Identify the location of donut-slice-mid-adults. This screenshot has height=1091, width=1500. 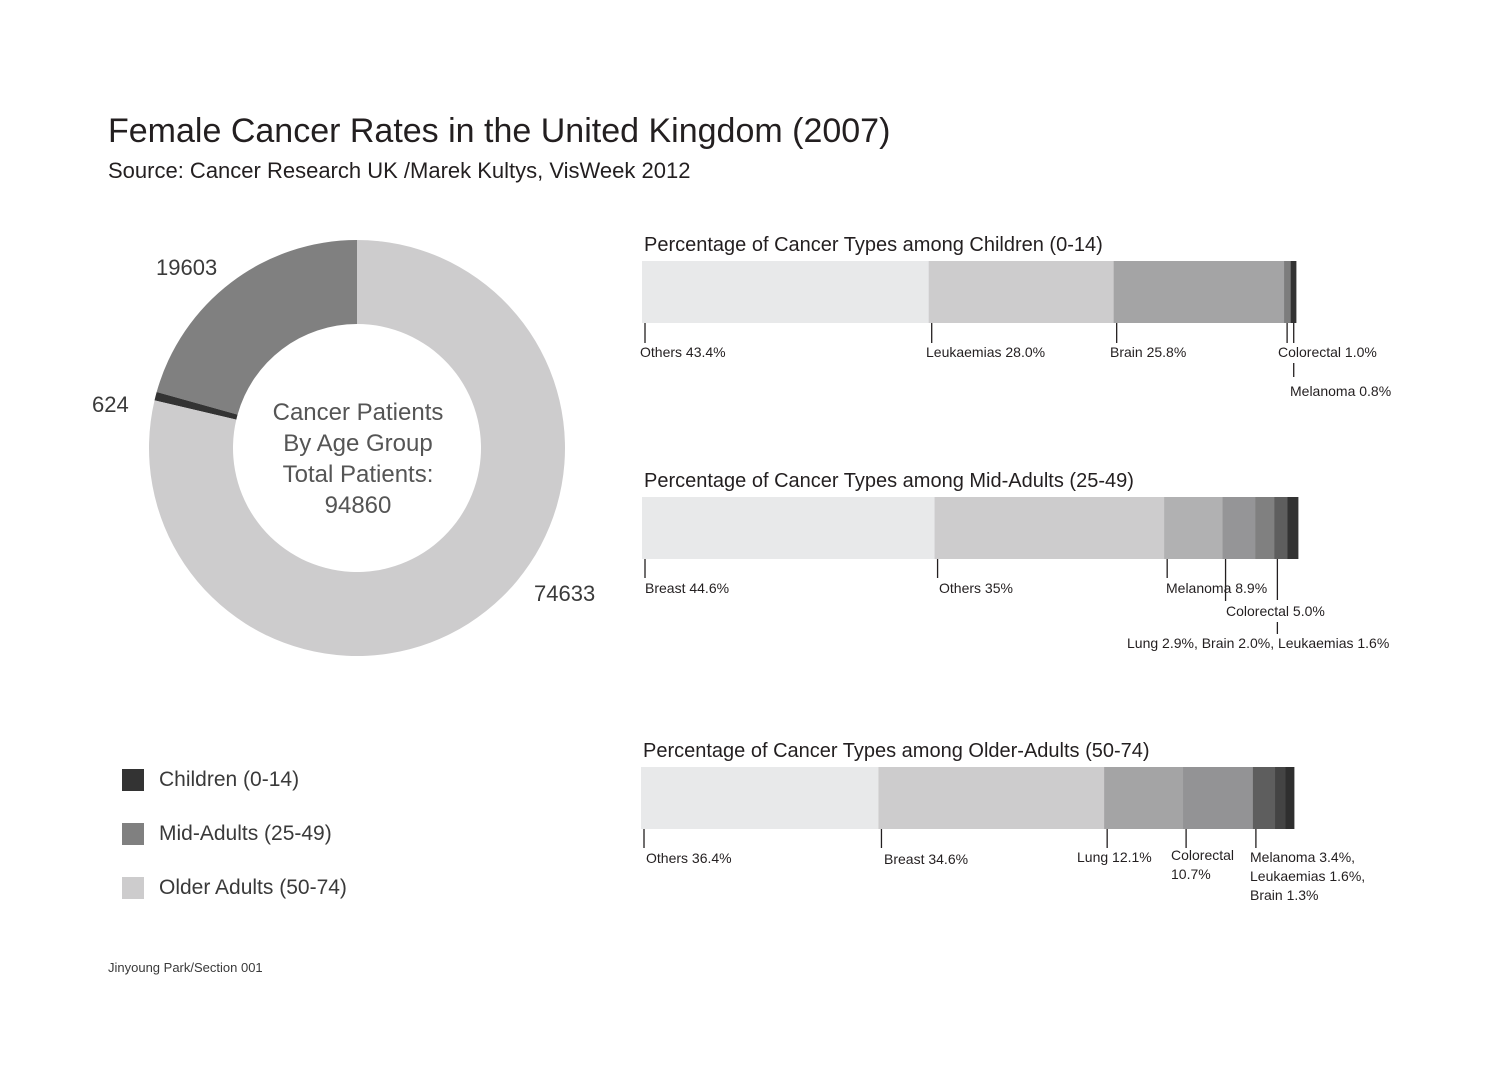
(256, 327).